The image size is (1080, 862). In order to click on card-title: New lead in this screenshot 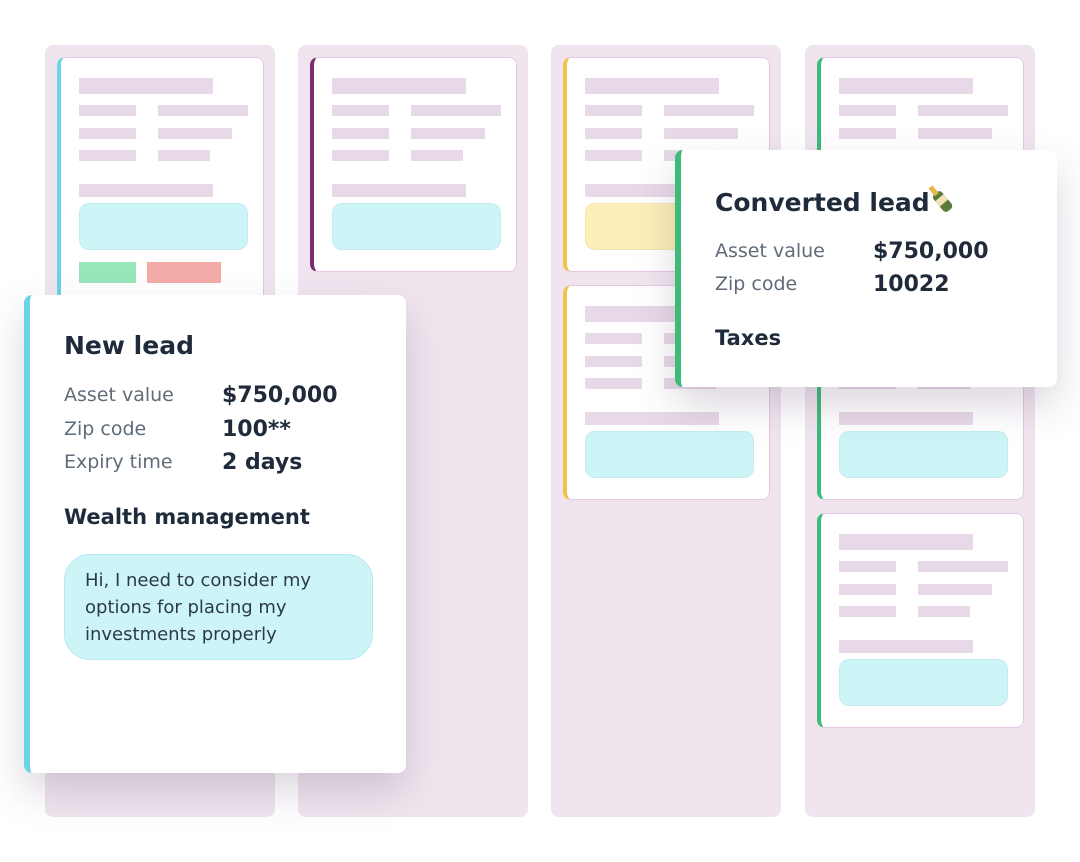, I will do `click(129, 345)`.